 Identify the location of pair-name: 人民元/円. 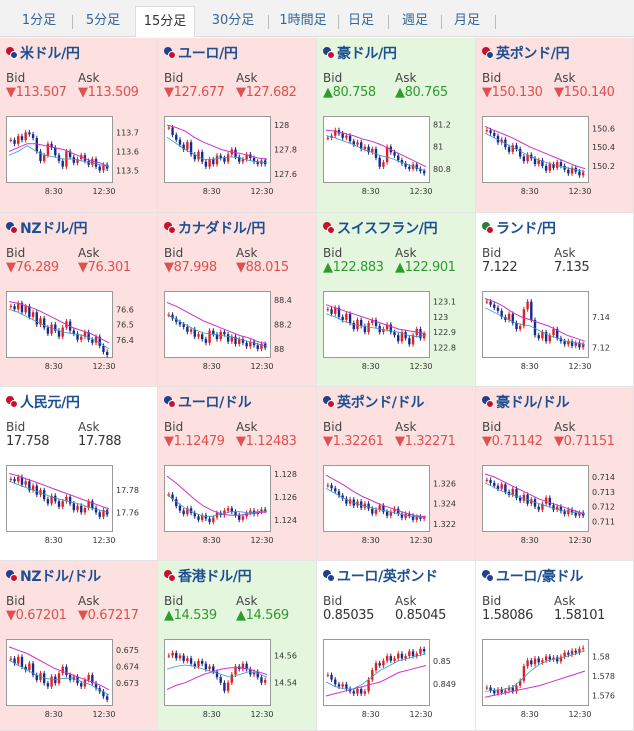
(50, 403).